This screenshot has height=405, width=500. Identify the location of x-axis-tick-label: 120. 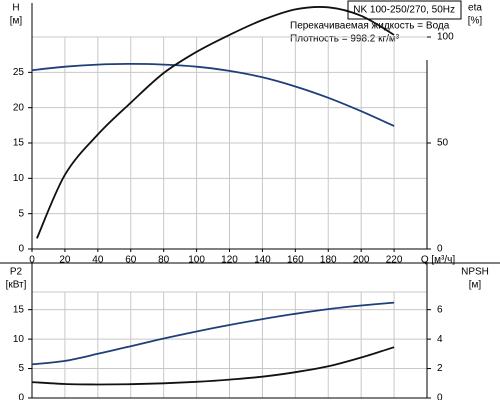
(229, 260).